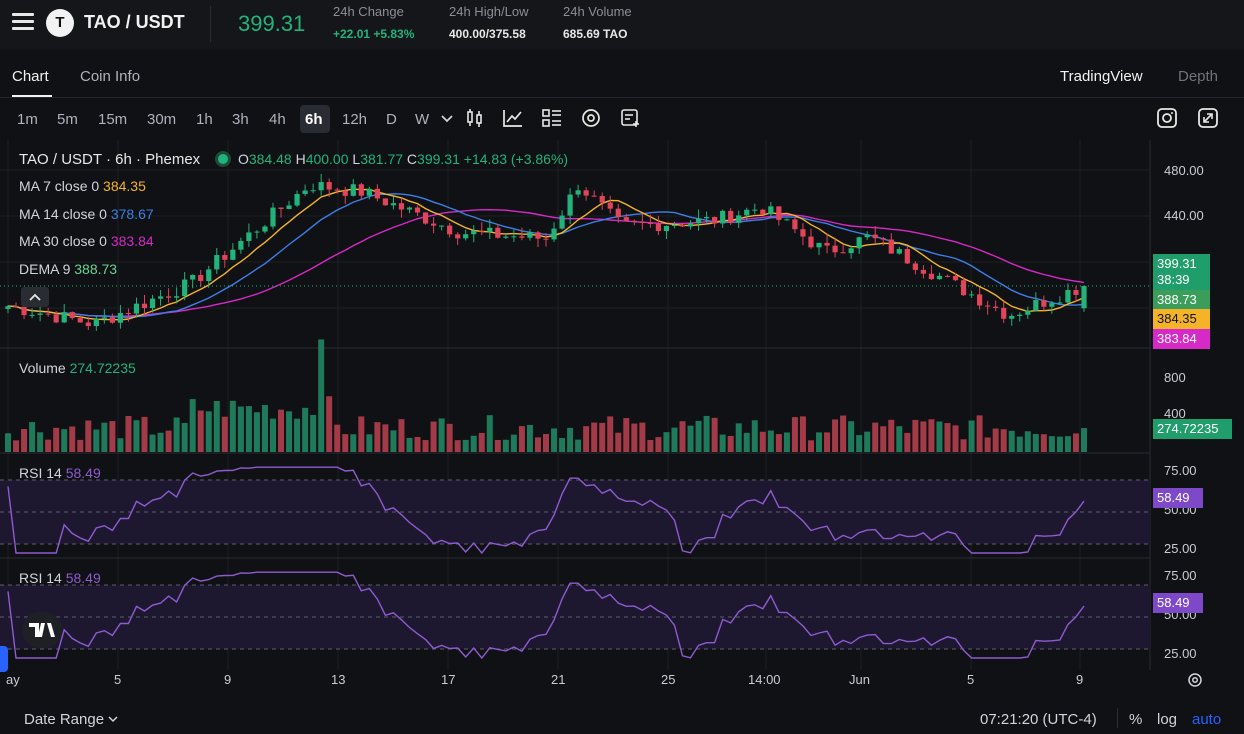 This screenshot has height=734, width=1244. I want to click on collapse-legend-button, so click(35, 297).